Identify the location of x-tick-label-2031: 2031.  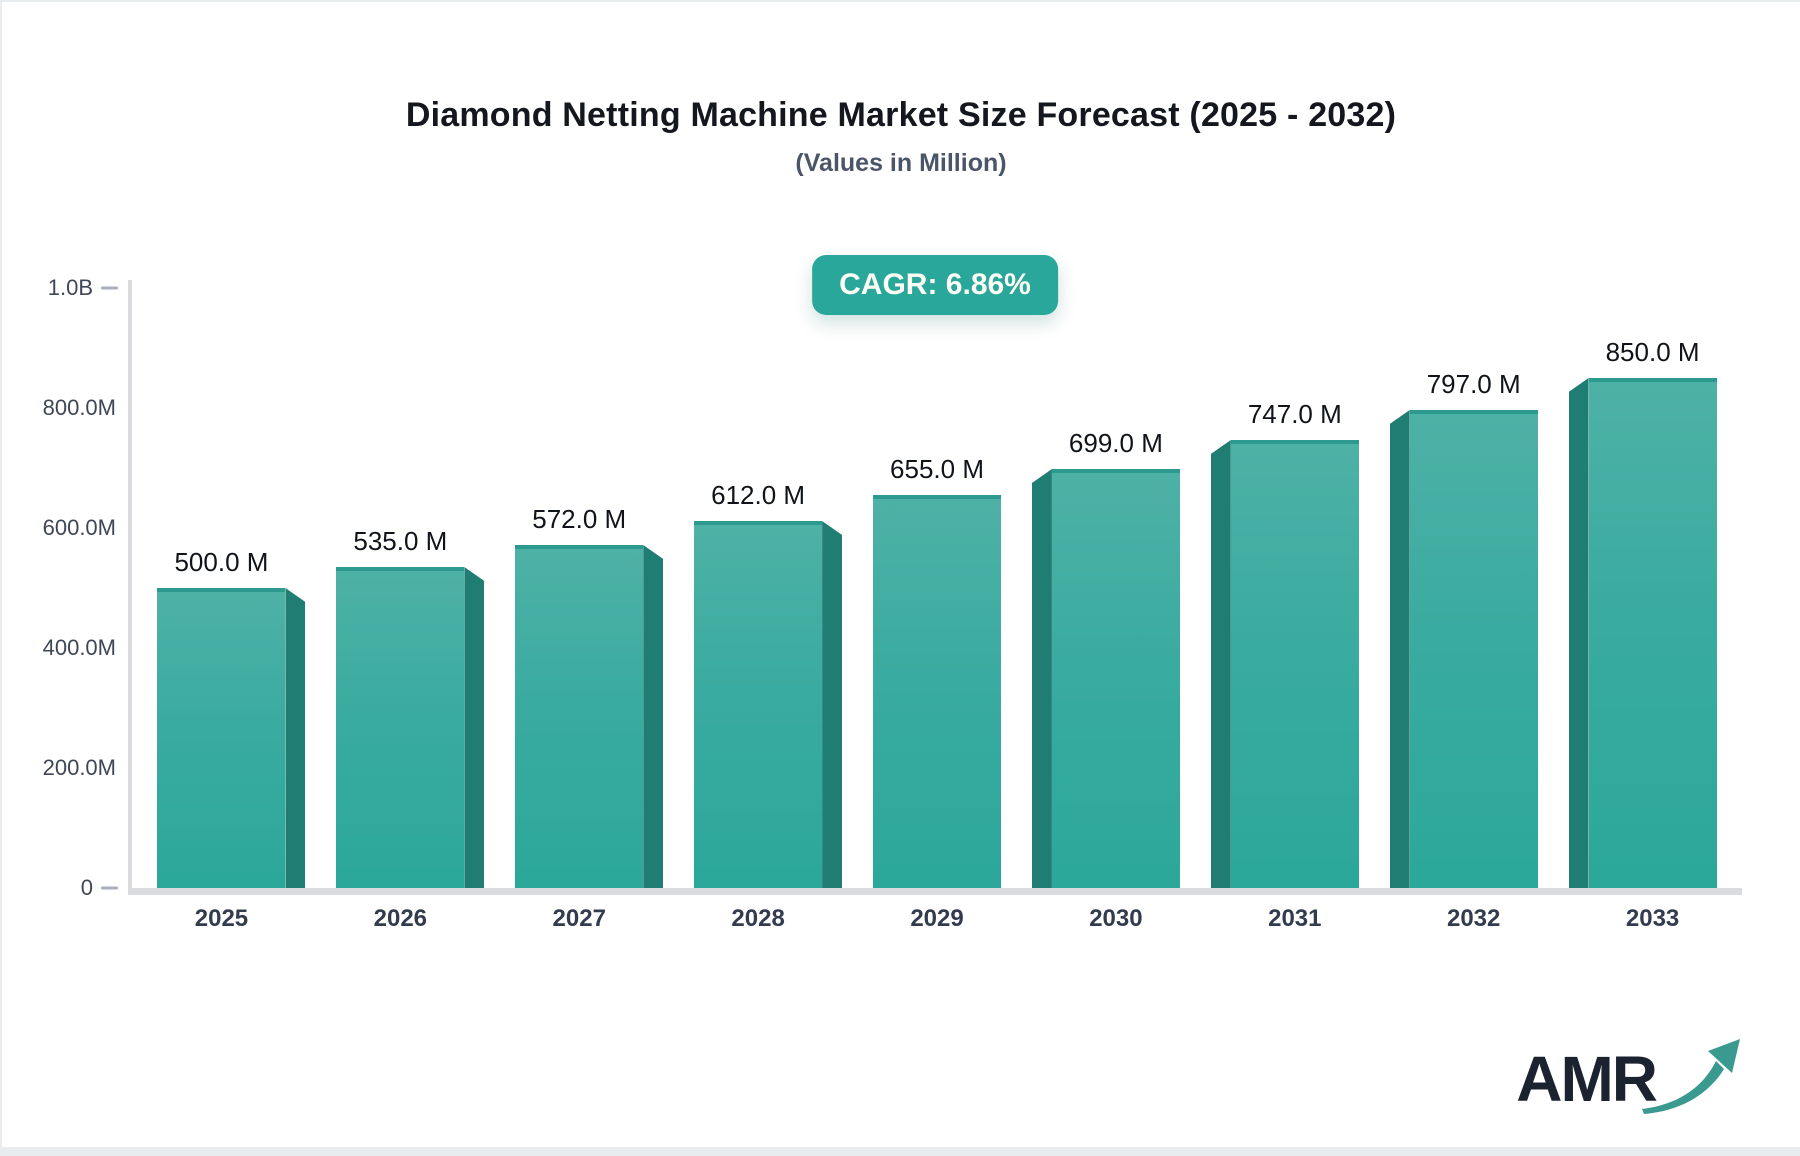
(1295, 918).